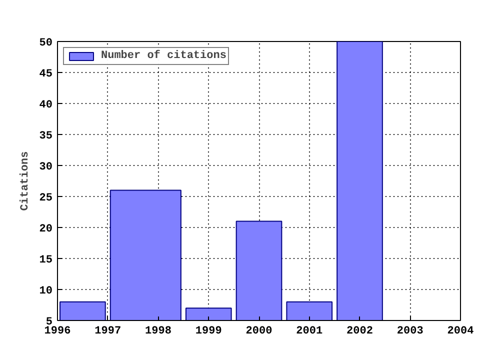 The image size is (480, 350). Describe the element at coordinates (410, 332) in the screenshot. I see `x-tick-label: 2003` at that location.